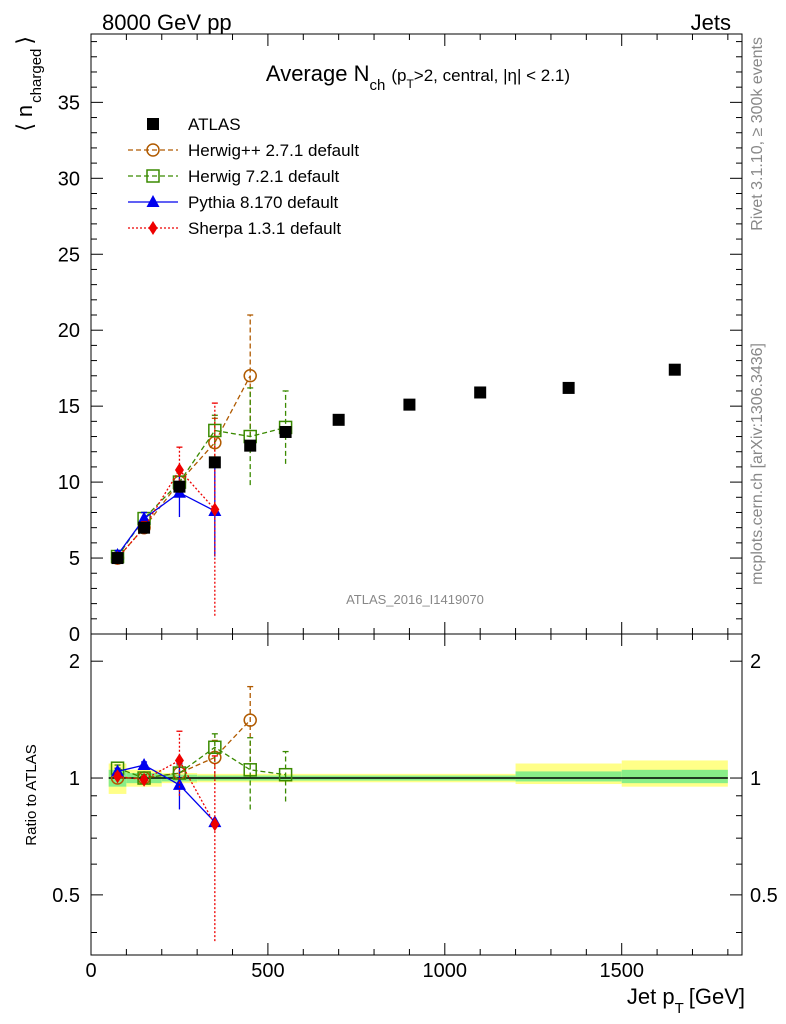 This screenshot has width=786, height=1024. I want to click on ratio-y-tick-label-right: 2, so click(755, 662).